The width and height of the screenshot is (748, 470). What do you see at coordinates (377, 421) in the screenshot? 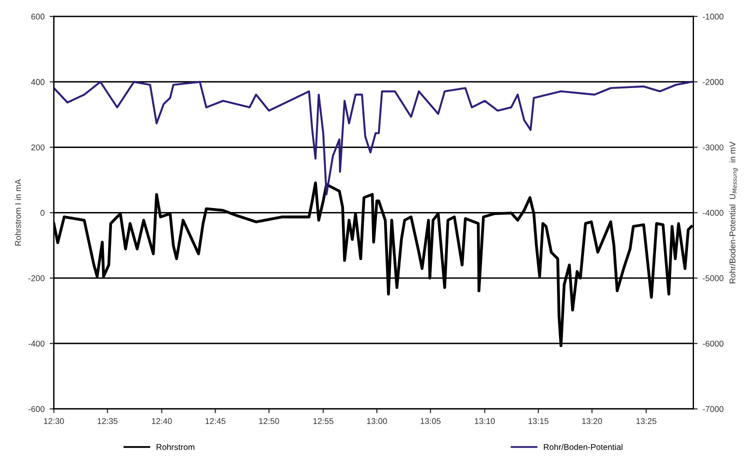
I see `x-tick-label: 13:00` at bounding box center [377, 421].